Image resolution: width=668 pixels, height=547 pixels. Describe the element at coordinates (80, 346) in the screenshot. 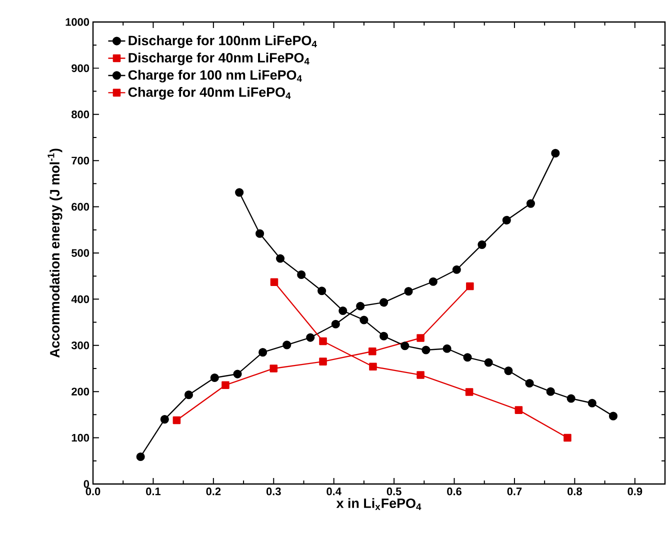

I see `y-tick-label: 300` at that location.